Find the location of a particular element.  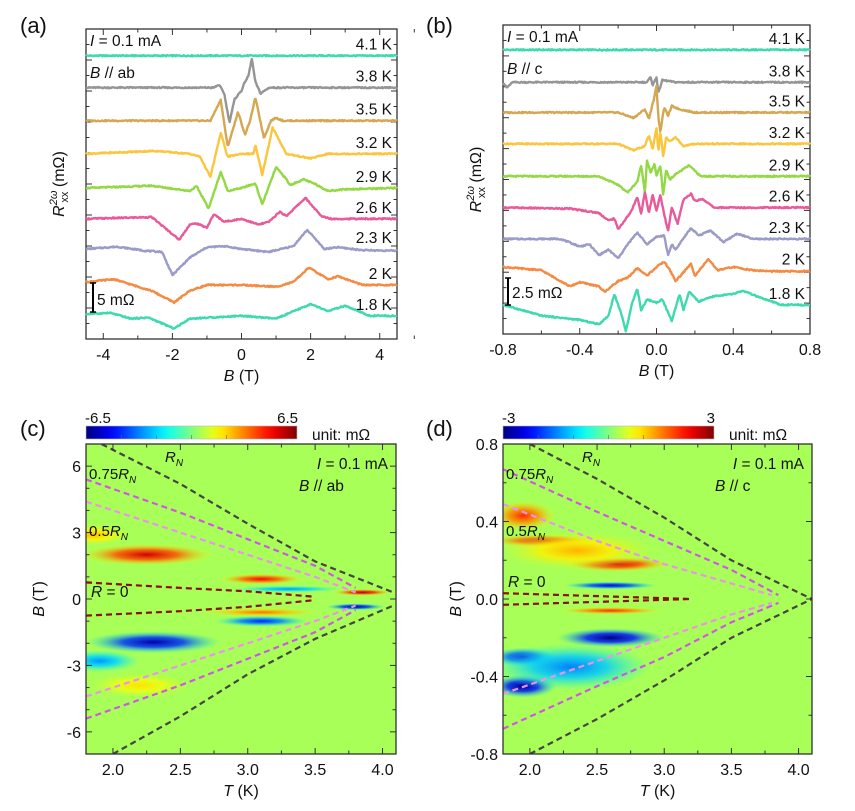

panel-label-d: (d) is located at coordinates (439, 428).